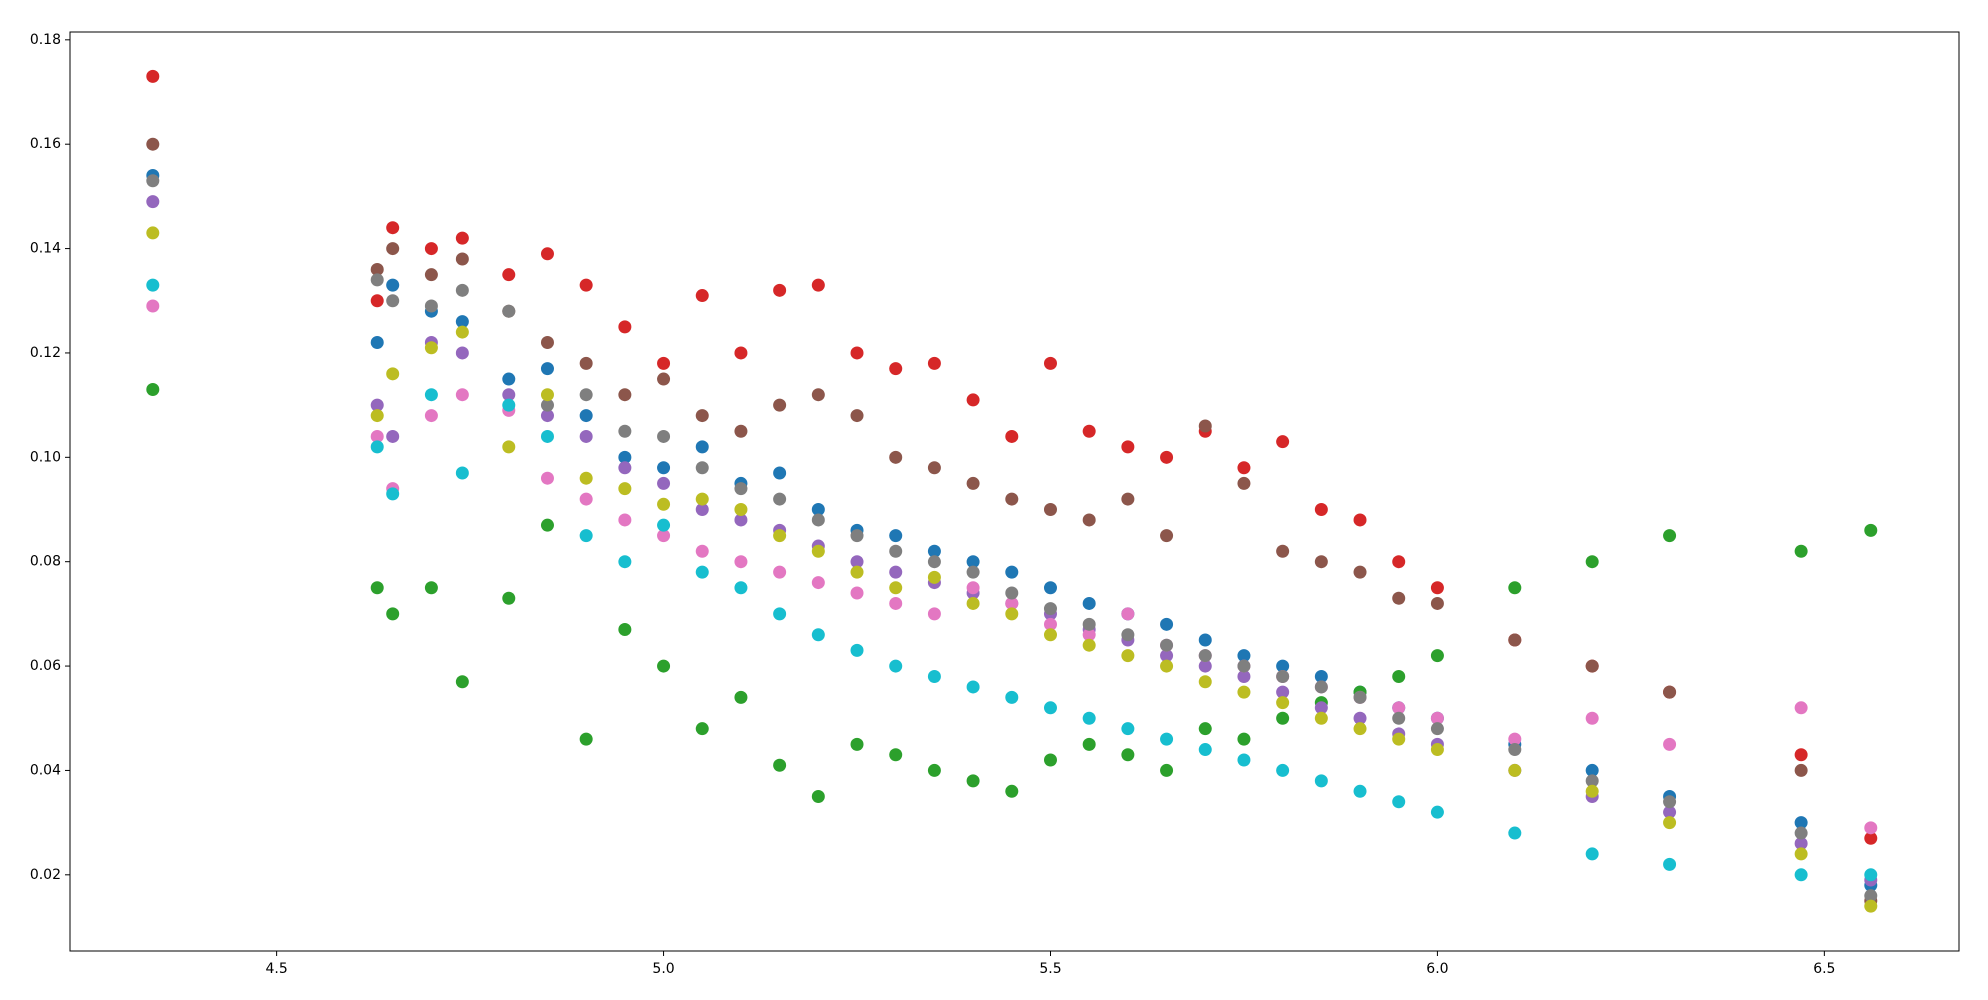 This screenshot has width=1988, height=1000. I want to click on y-tick-label: 0.10, so click(45, 457).